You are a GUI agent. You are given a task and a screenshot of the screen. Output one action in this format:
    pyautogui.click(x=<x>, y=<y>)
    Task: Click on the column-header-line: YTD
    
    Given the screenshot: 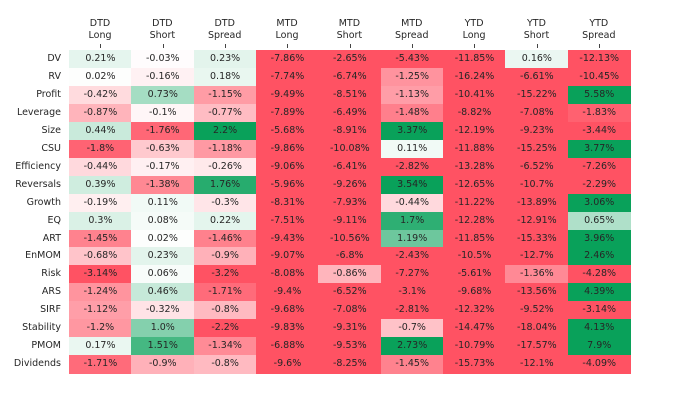 What is the action you would take?
    pyautogui.click(x=599, y=23)
    